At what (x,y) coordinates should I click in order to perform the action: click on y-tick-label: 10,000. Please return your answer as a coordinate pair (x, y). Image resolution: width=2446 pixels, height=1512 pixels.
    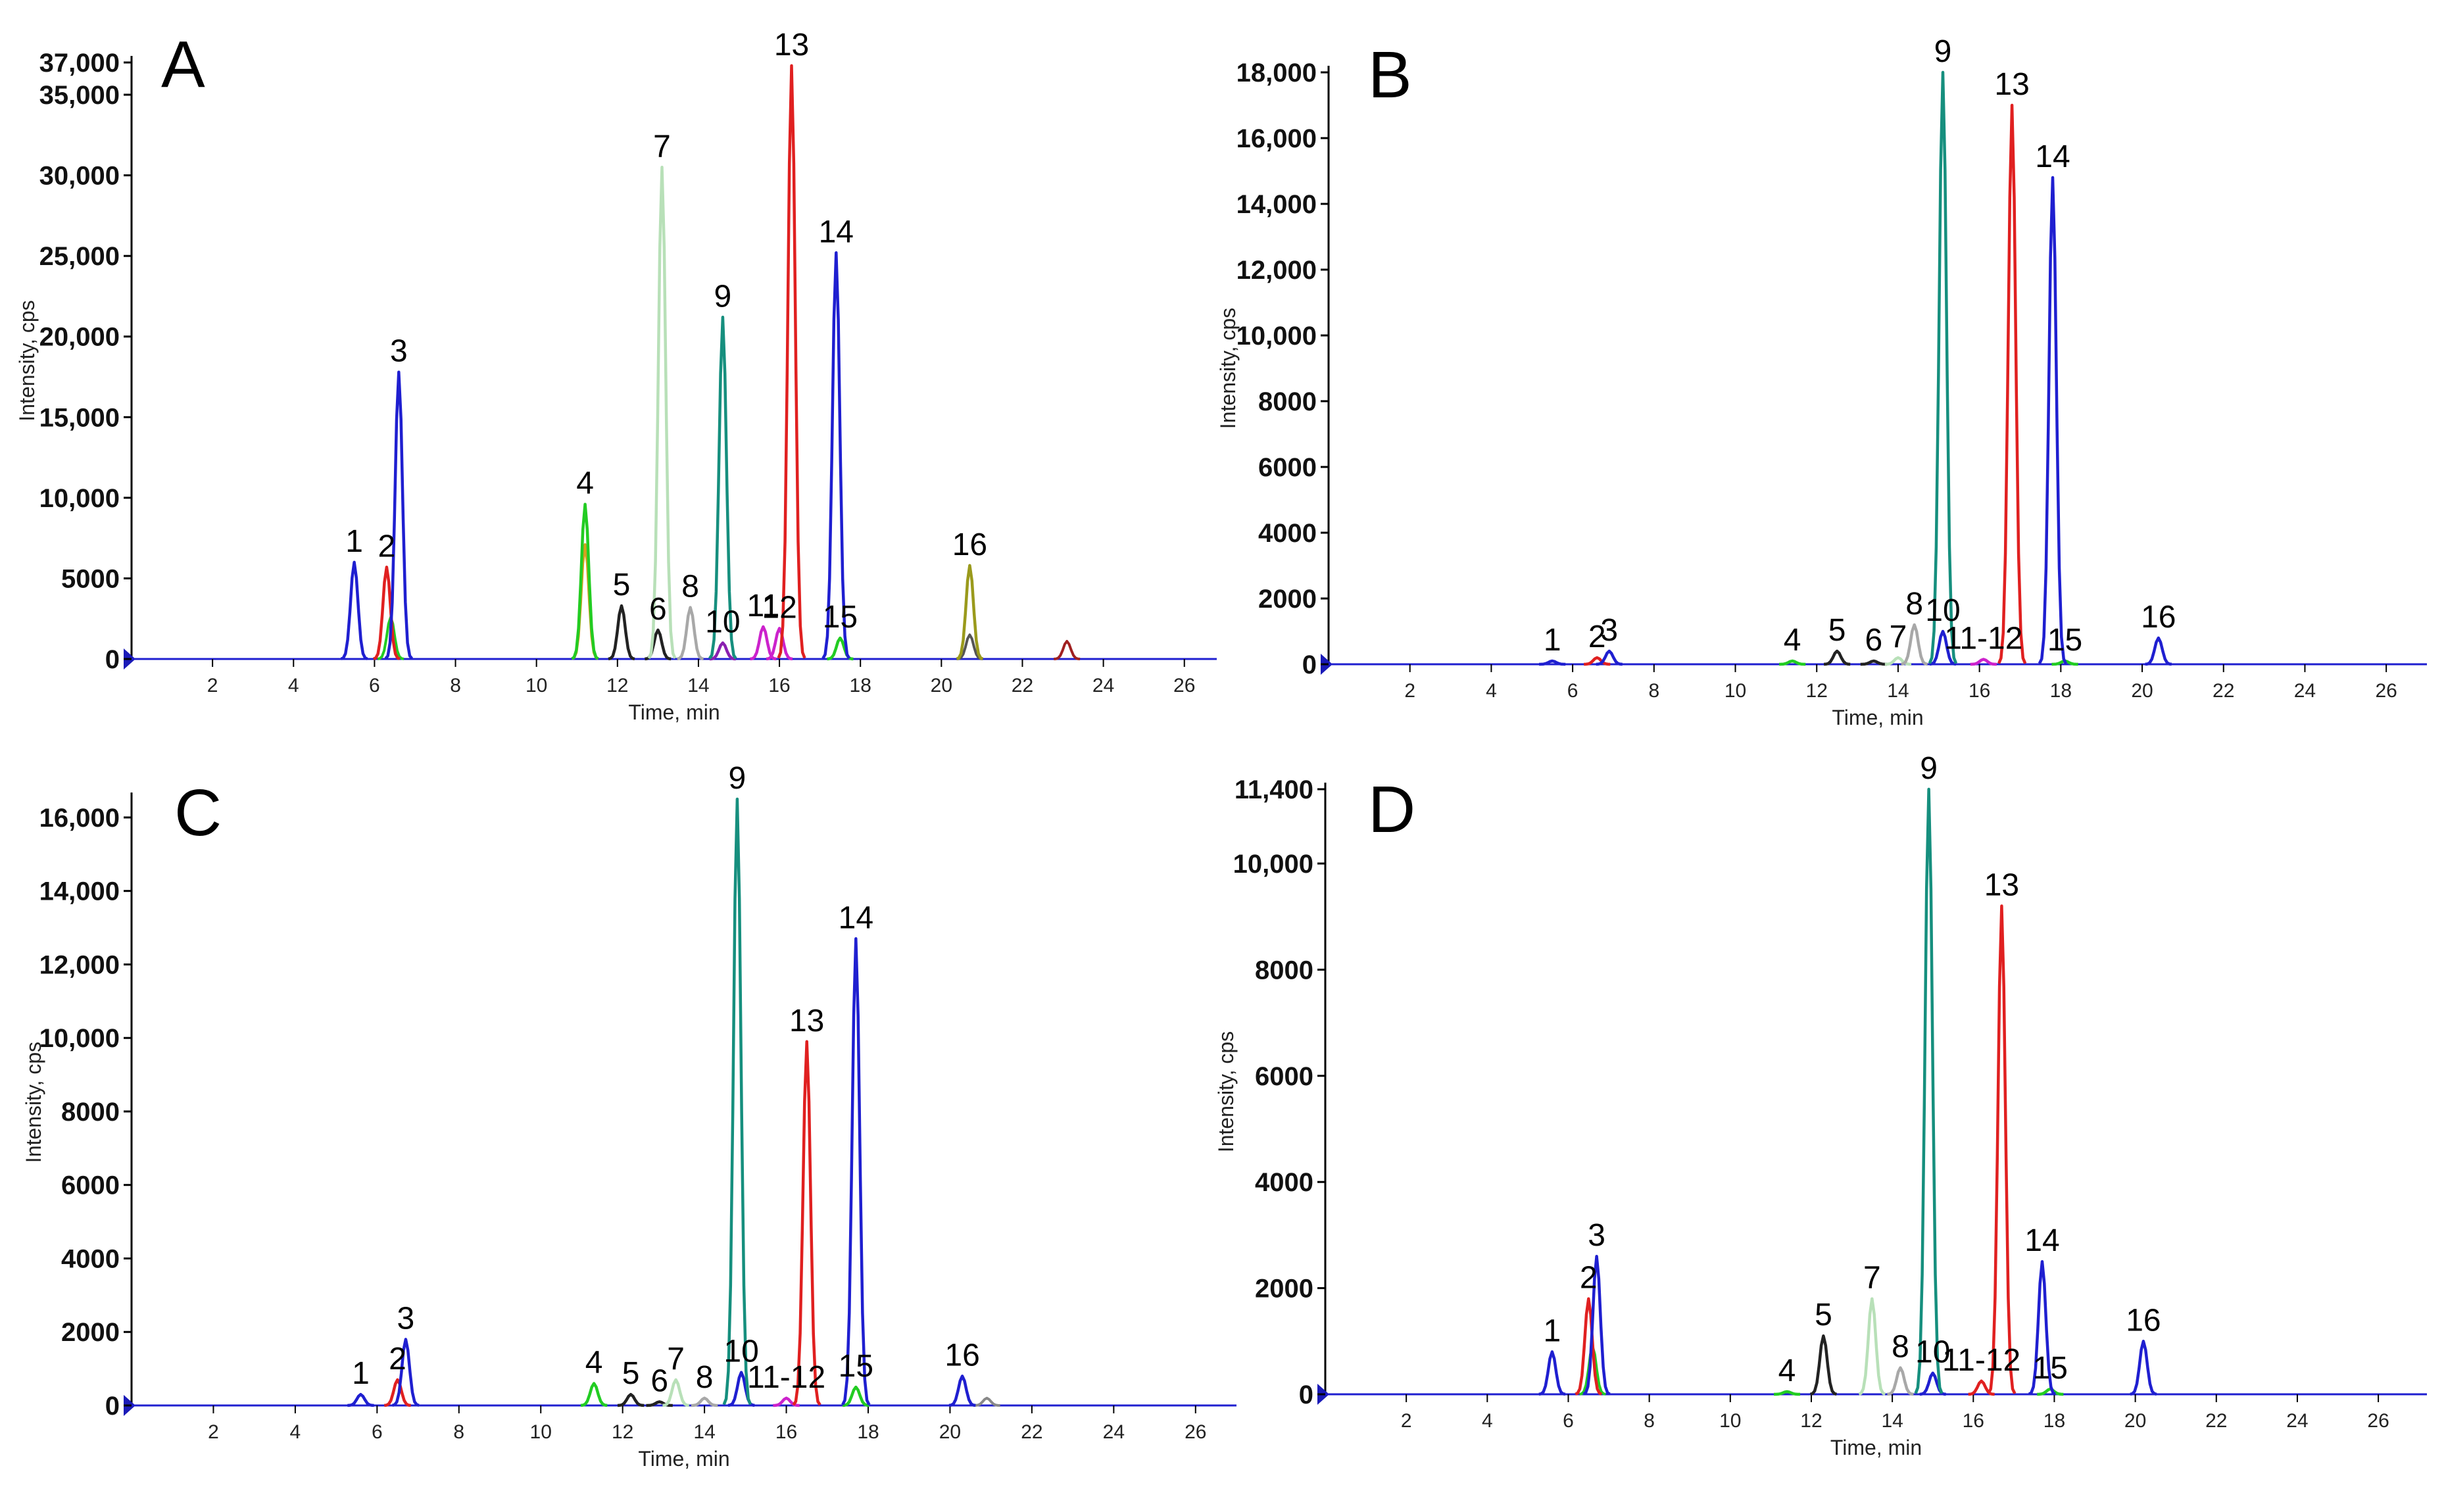
    Looking at the image, I should click on (1273, 864).